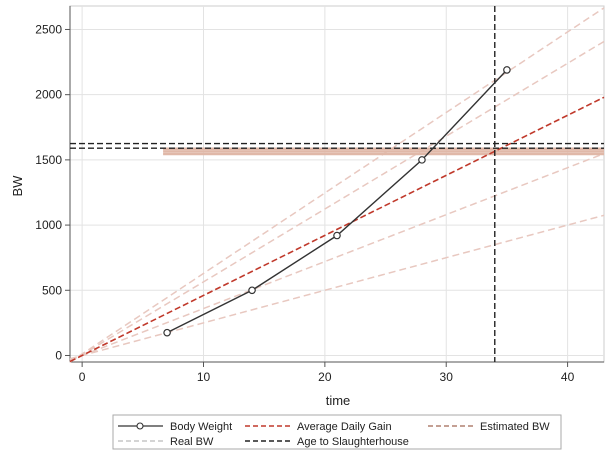 The image size is (613, 457). What do you see at coordinates (201, 427) in the screenshot?
I see `legend-label: Body Weight` at bounding box center [201, 427].